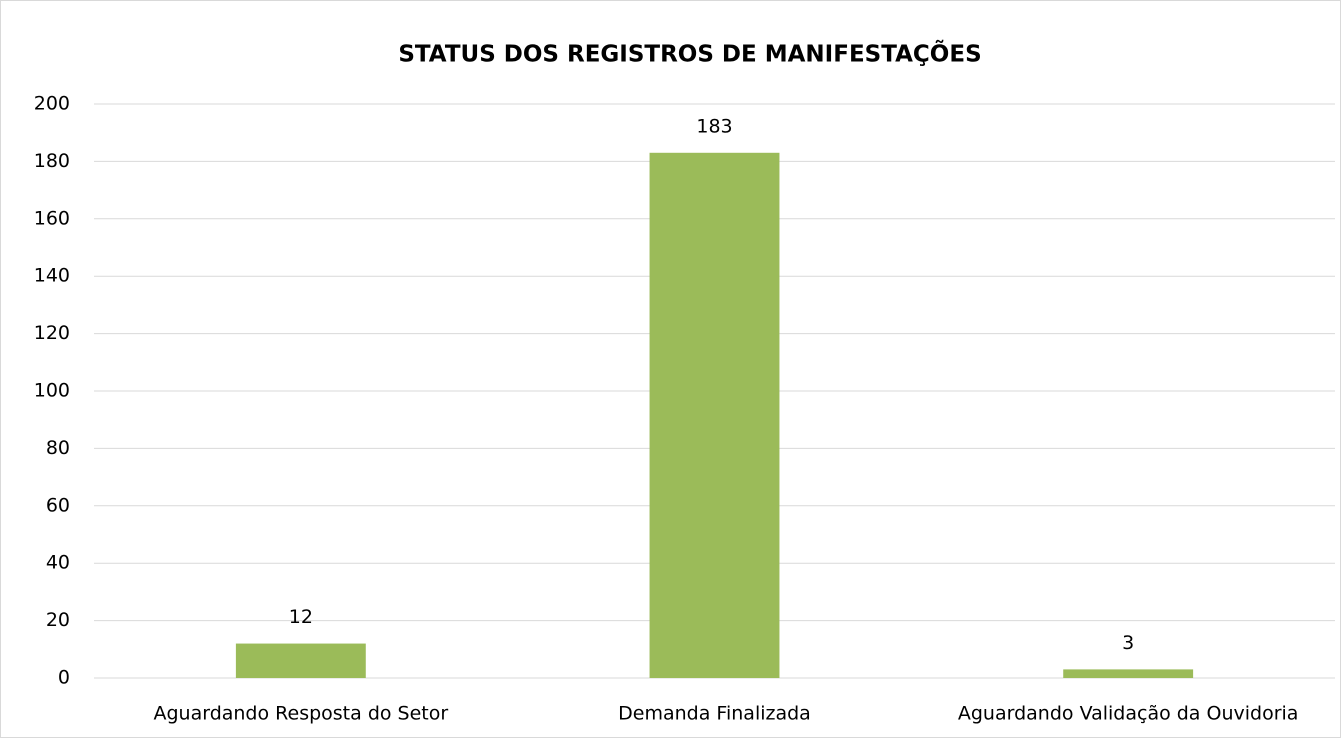  What do you see at coordinates (58, 448) in the screenshot?
I see `y-tick-label: 80` at bounding box center [58, 448].